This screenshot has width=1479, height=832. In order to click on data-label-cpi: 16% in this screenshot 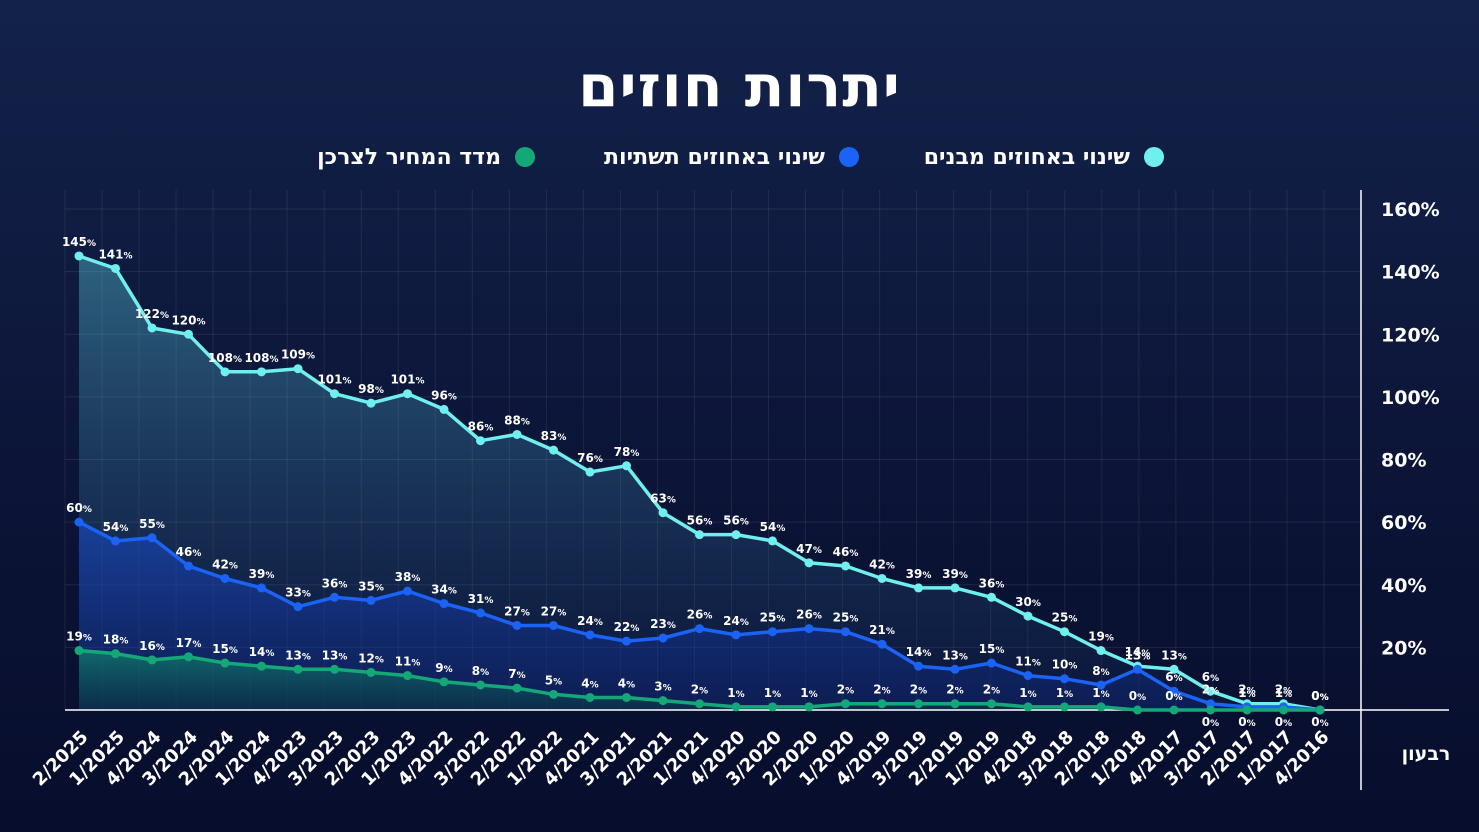, I will do `click(152, 646)`.